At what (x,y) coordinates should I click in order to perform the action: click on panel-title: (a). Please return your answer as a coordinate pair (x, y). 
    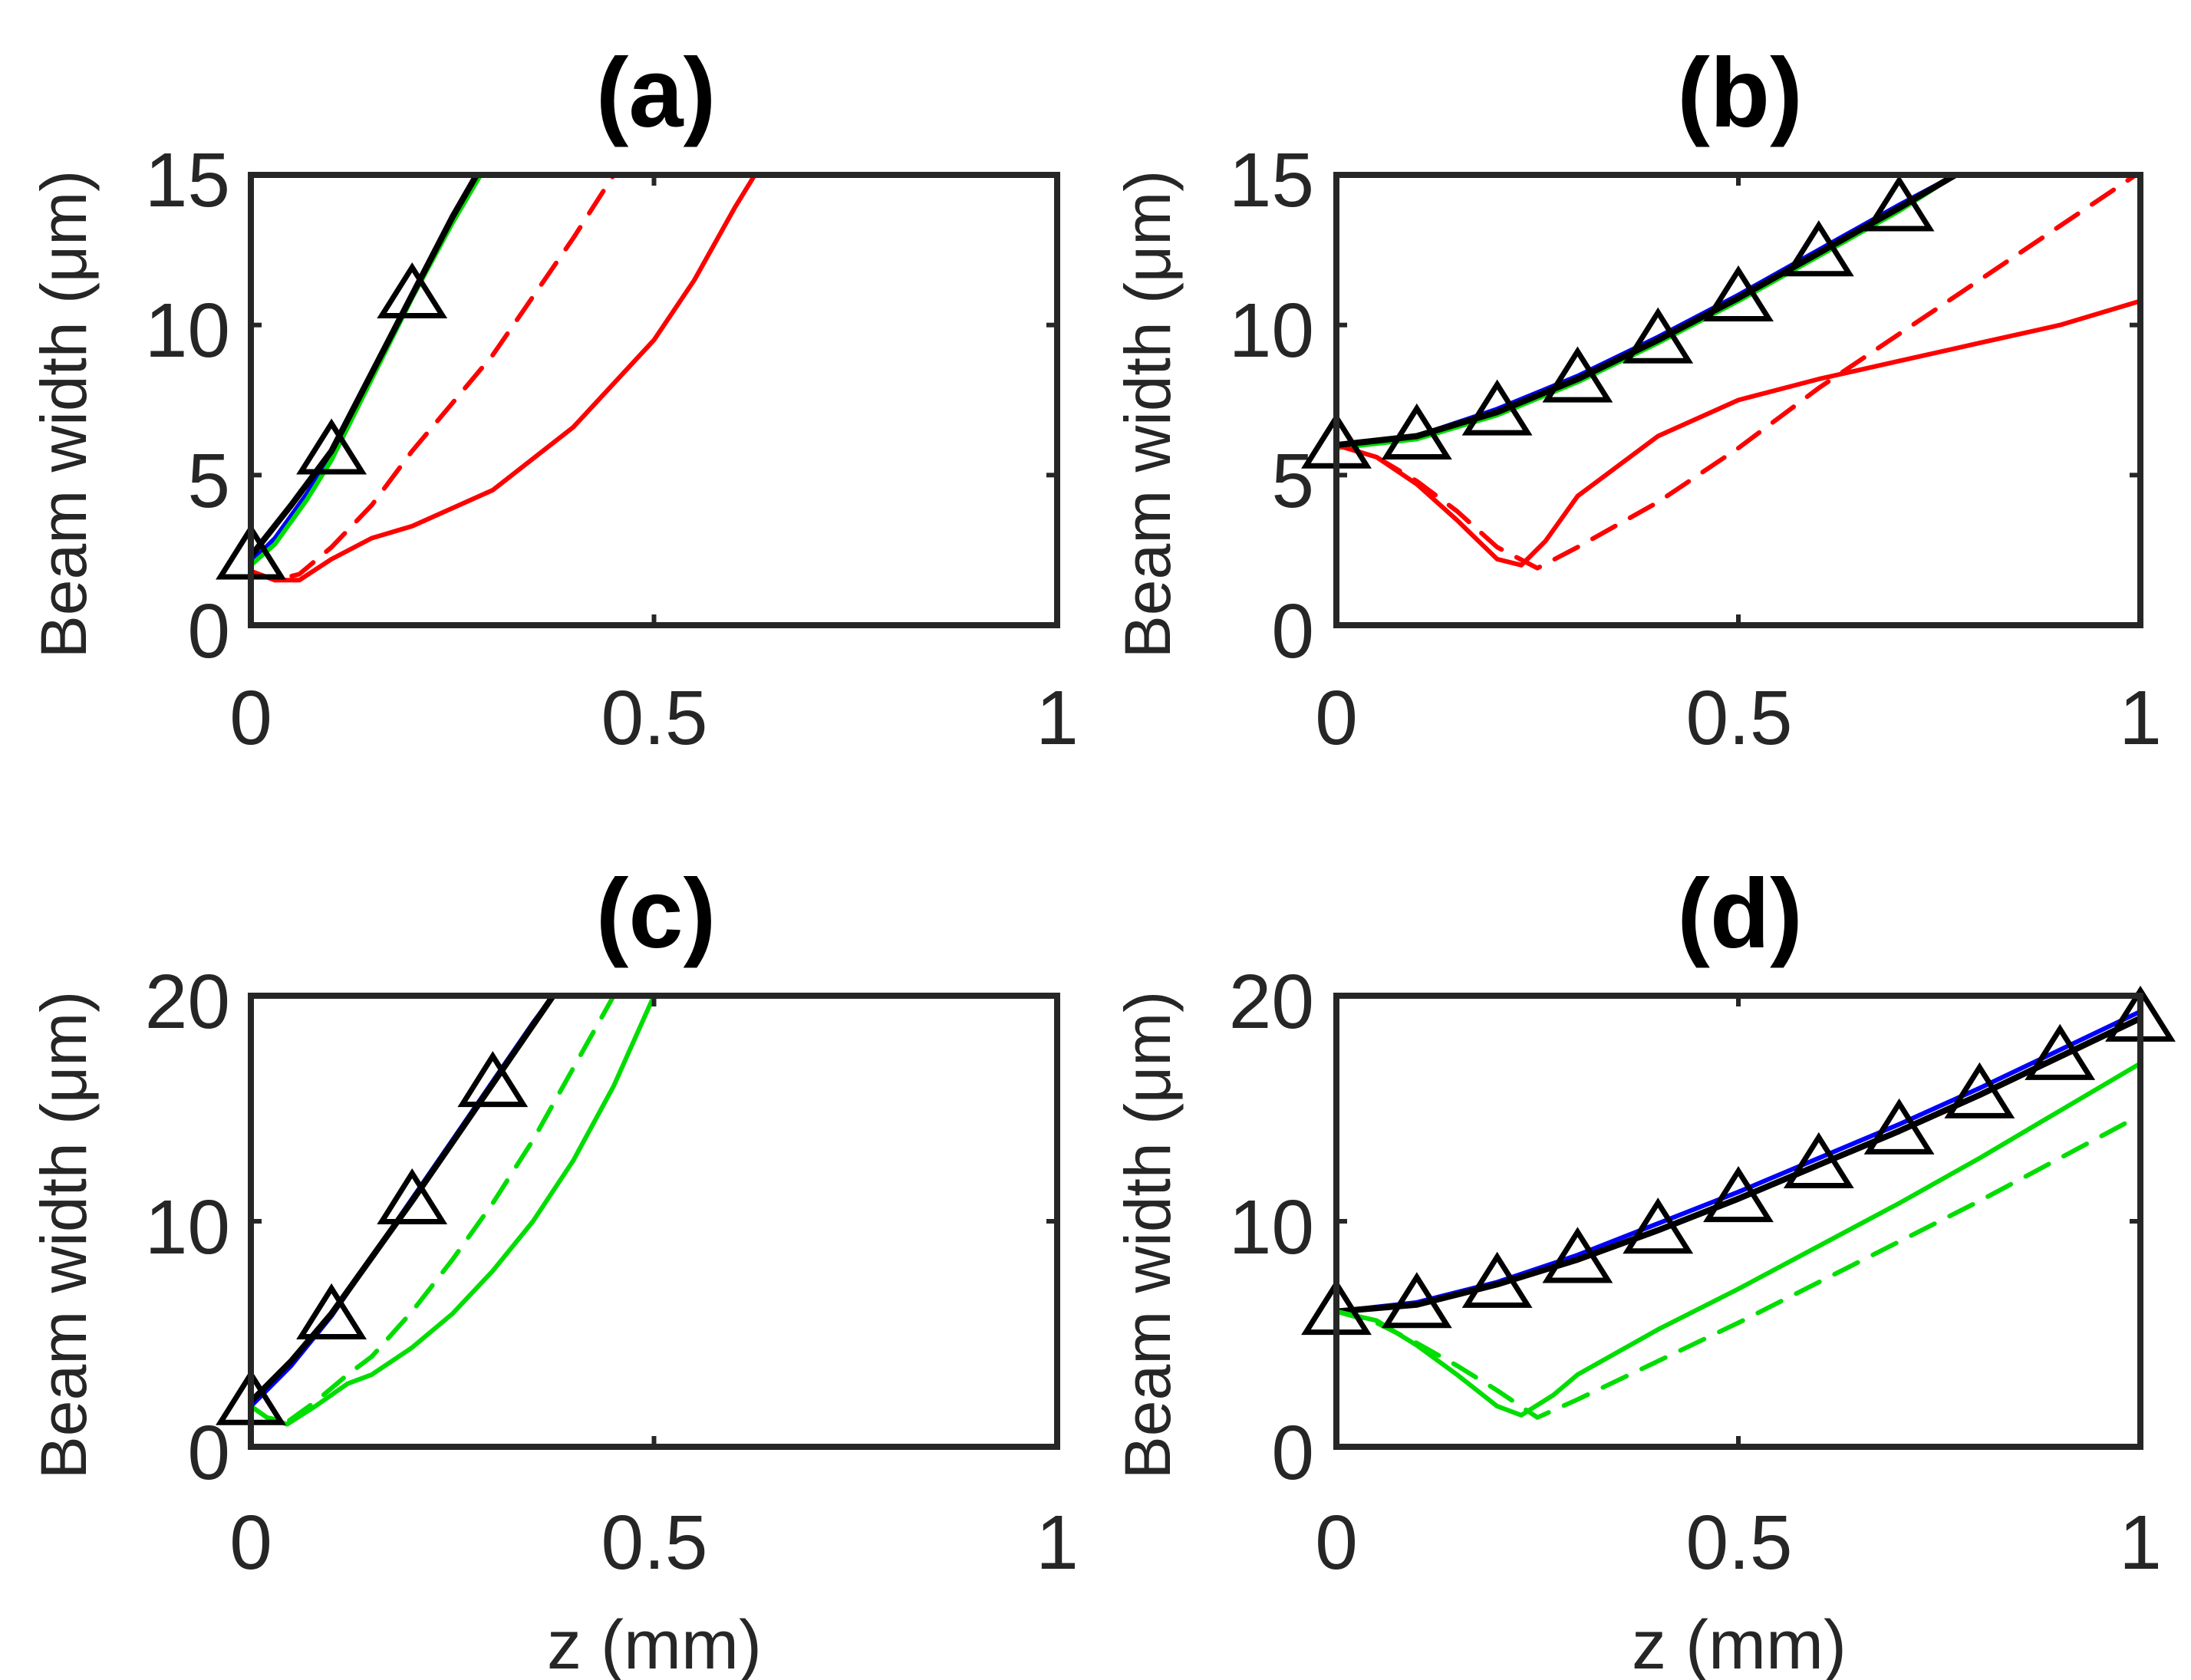
    Looking at the image, I should click on (656, 93).